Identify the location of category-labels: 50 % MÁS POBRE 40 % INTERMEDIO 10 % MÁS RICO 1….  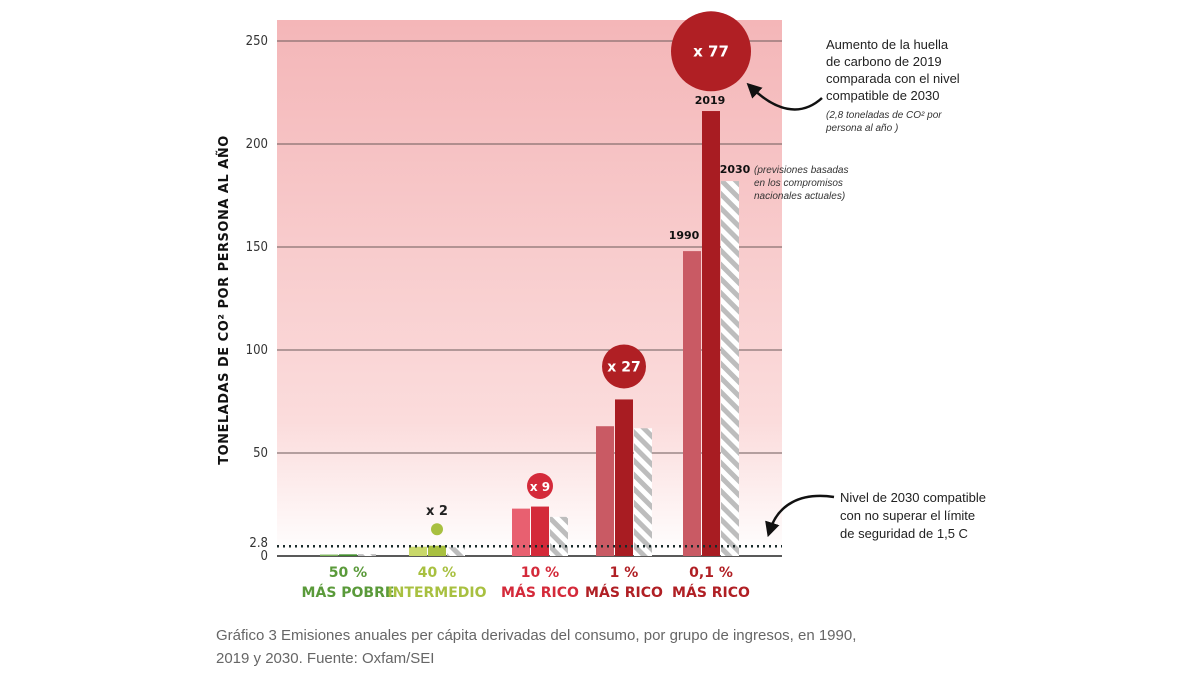
(526, 583).